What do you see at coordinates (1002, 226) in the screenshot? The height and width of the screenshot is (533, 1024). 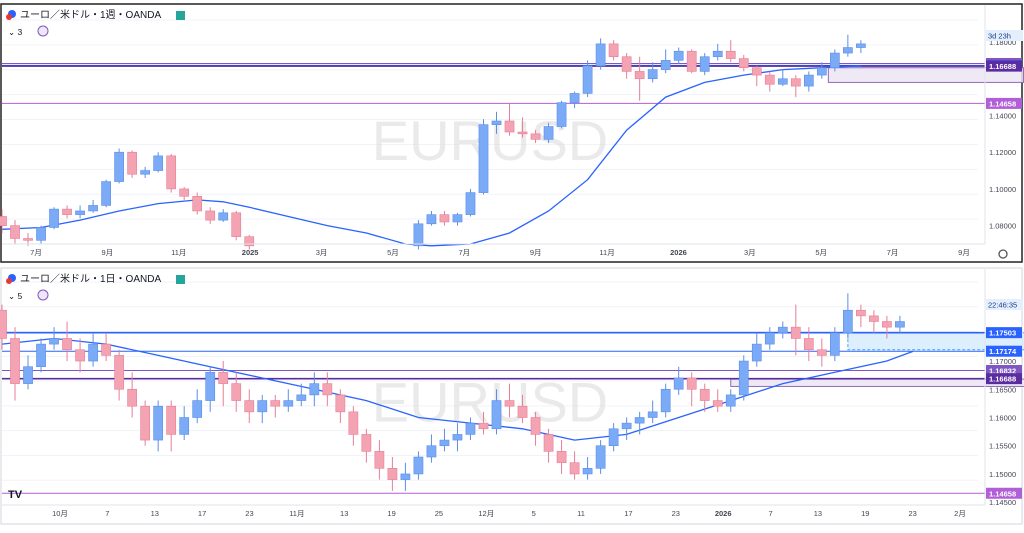 I see `y-tick-label: 1.08000` at bounding box center [1002, 226].